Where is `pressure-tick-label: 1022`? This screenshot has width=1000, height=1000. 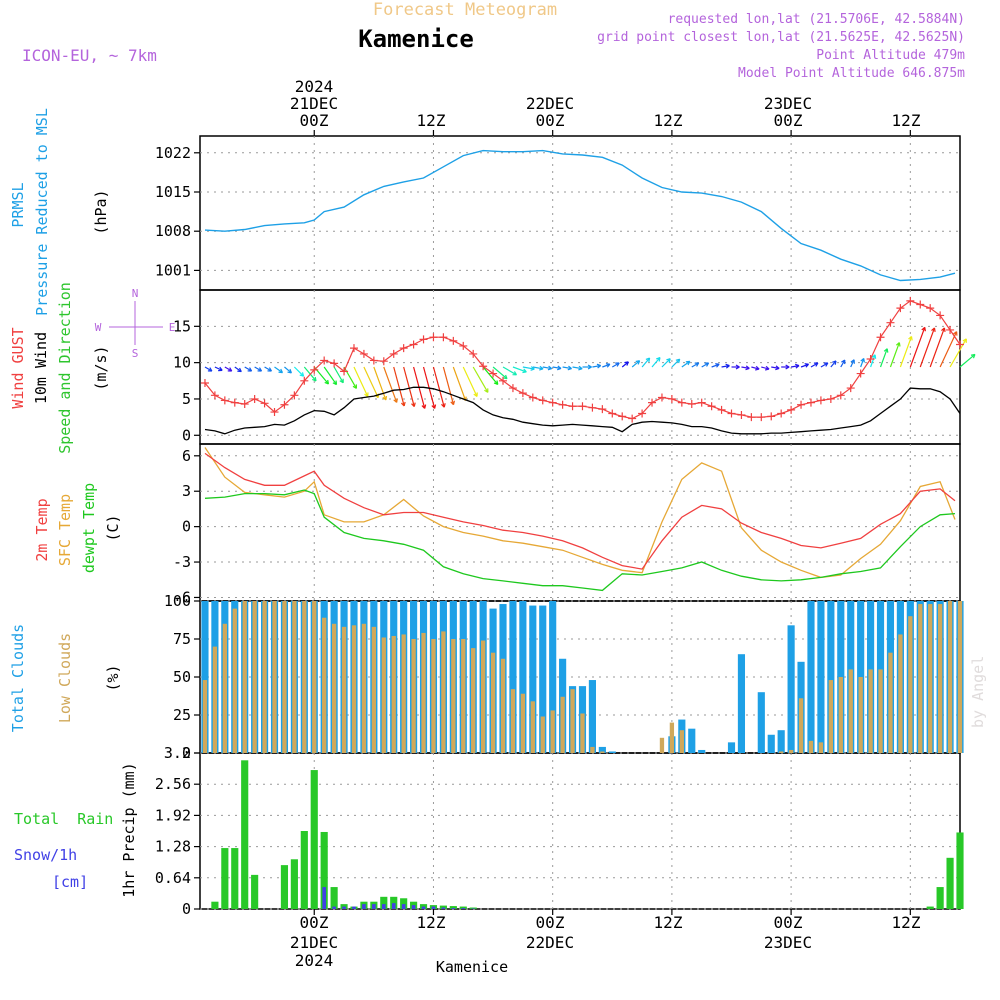 pressure-tick-label: 1022 is located at coordinates (173, 153).